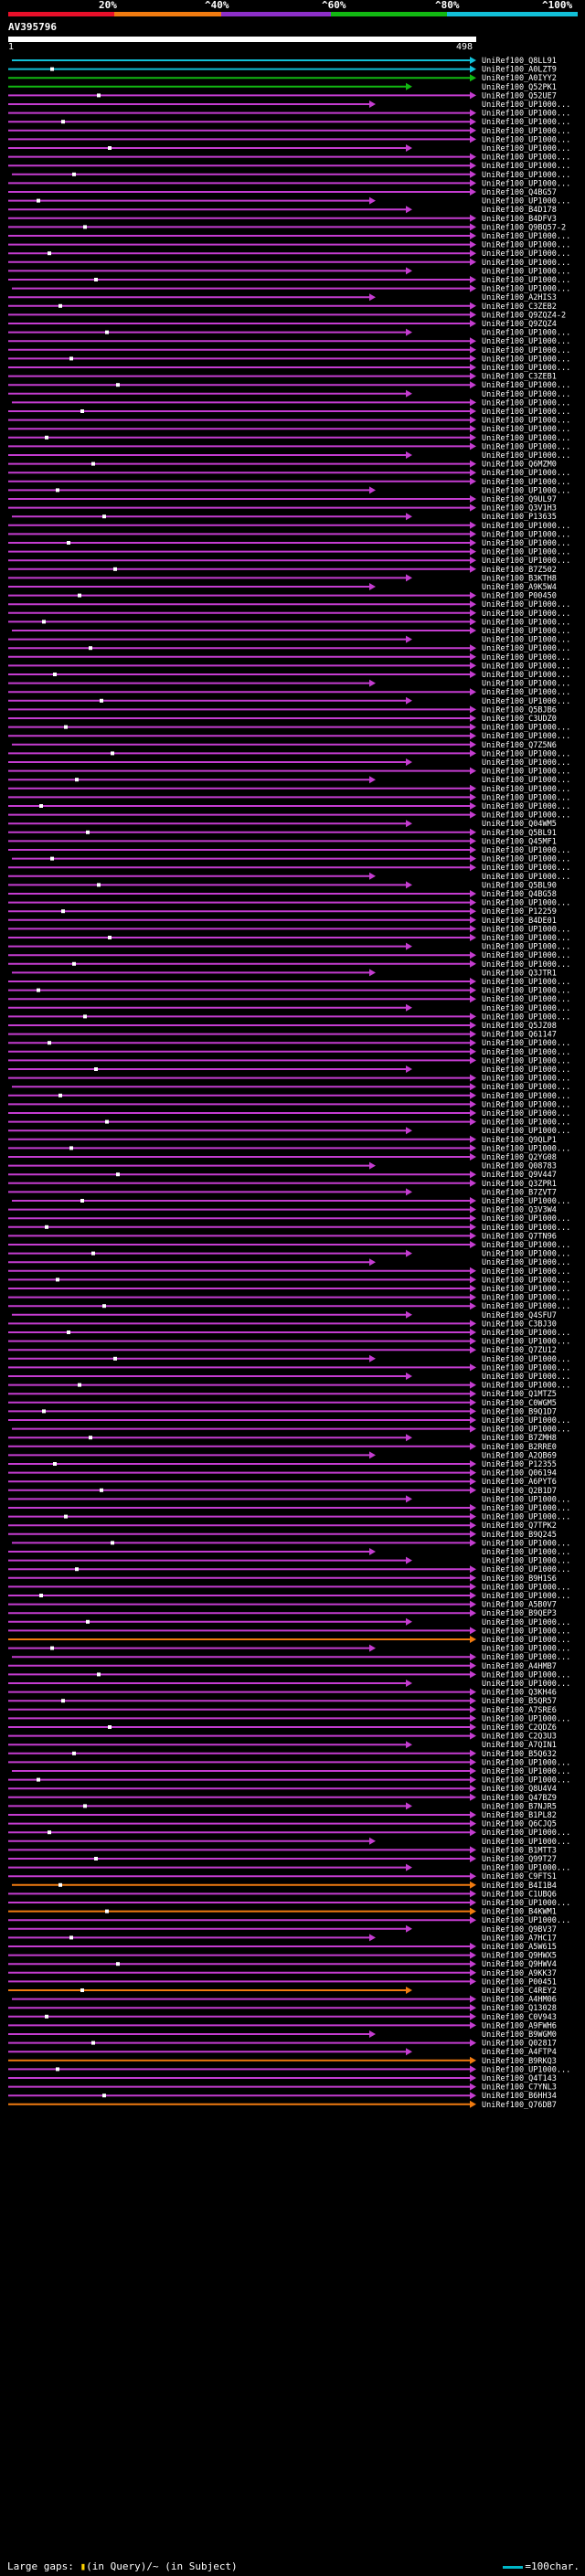 The image size is (585, 2576). What do you see at coordinates (519, 1350) in the screenshot?
I see `hit-label: UniRef100_Q7ZU12` at bounding box center [519, 1350].